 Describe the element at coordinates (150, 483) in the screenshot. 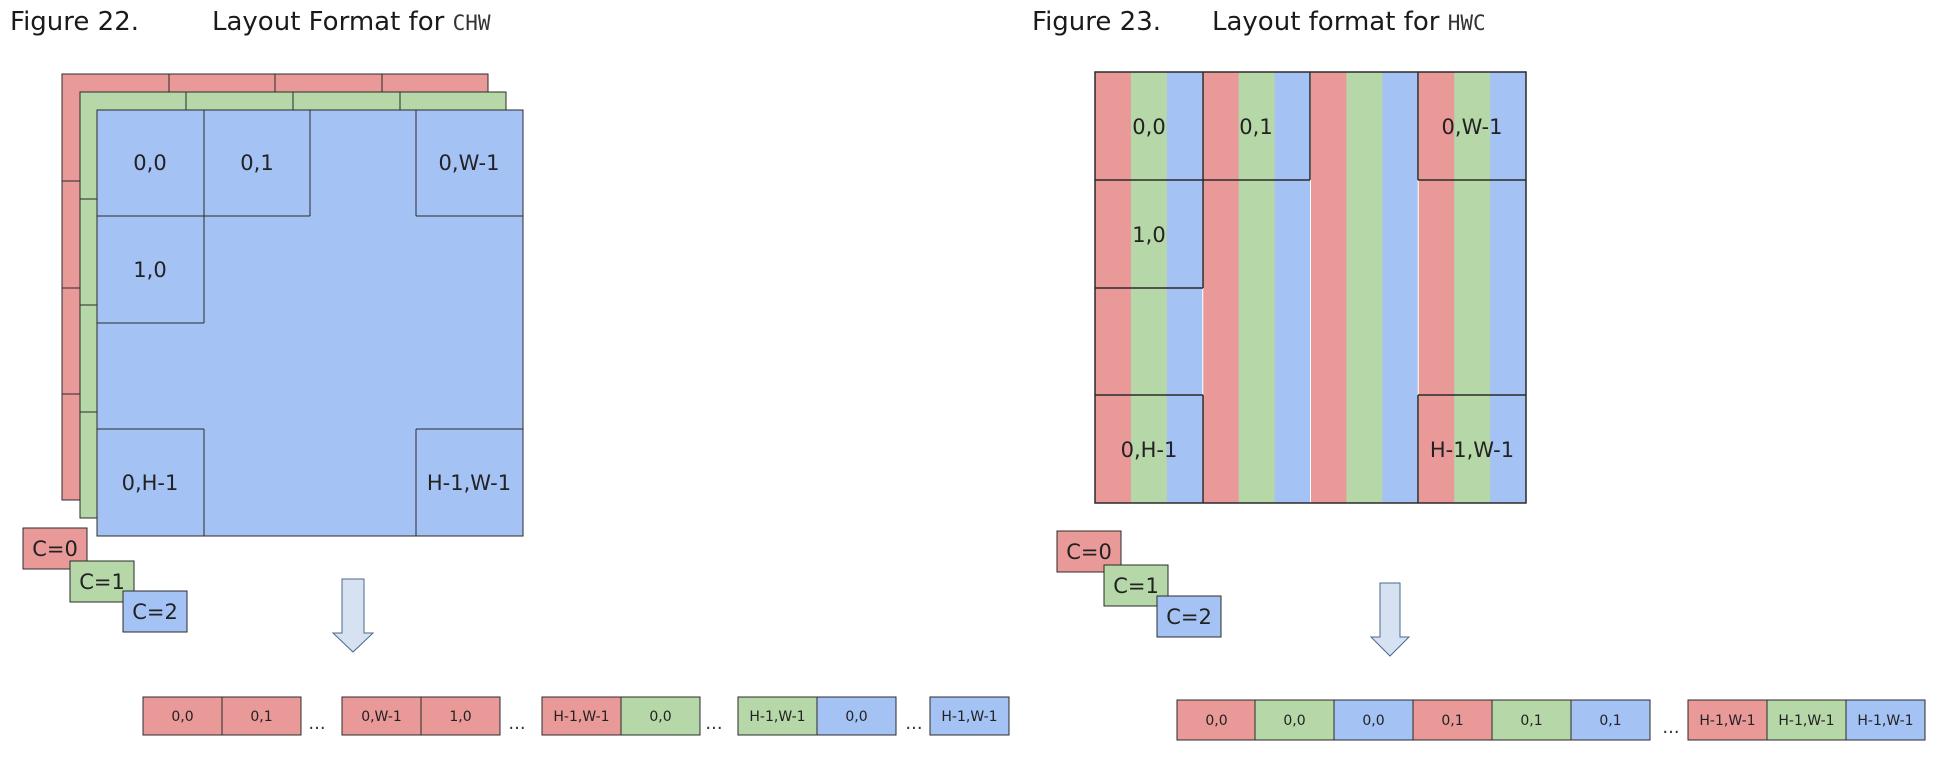

I see `chw-cell-0-h-1: 0,H-1` at that location.